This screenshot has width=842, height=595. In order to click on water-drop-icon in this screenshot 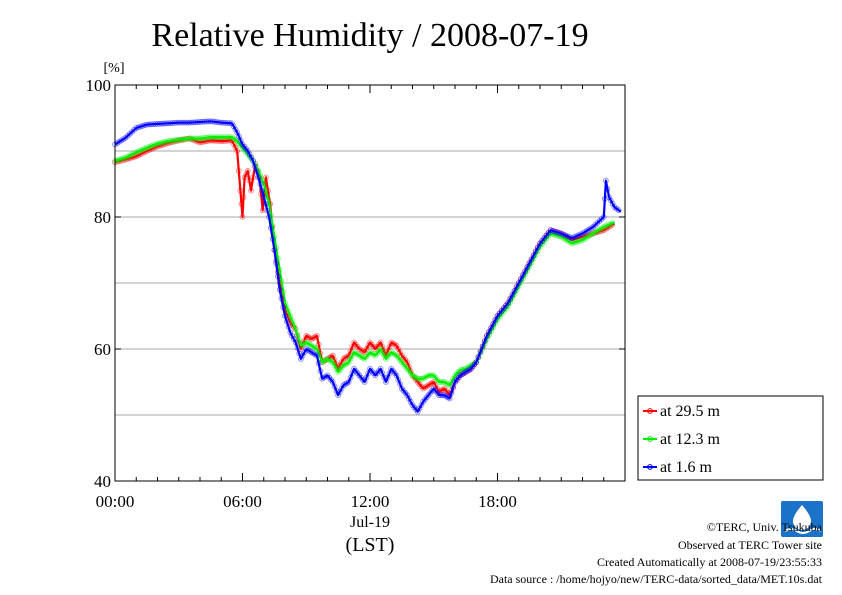, I will do `click(802, 517)`.